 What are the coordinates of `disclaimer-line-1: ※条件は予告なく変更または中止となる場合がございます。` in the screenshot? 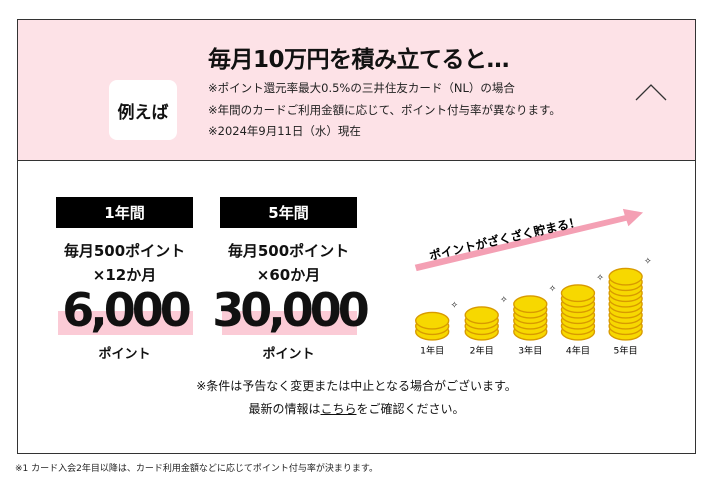 It's located at (356, 386).